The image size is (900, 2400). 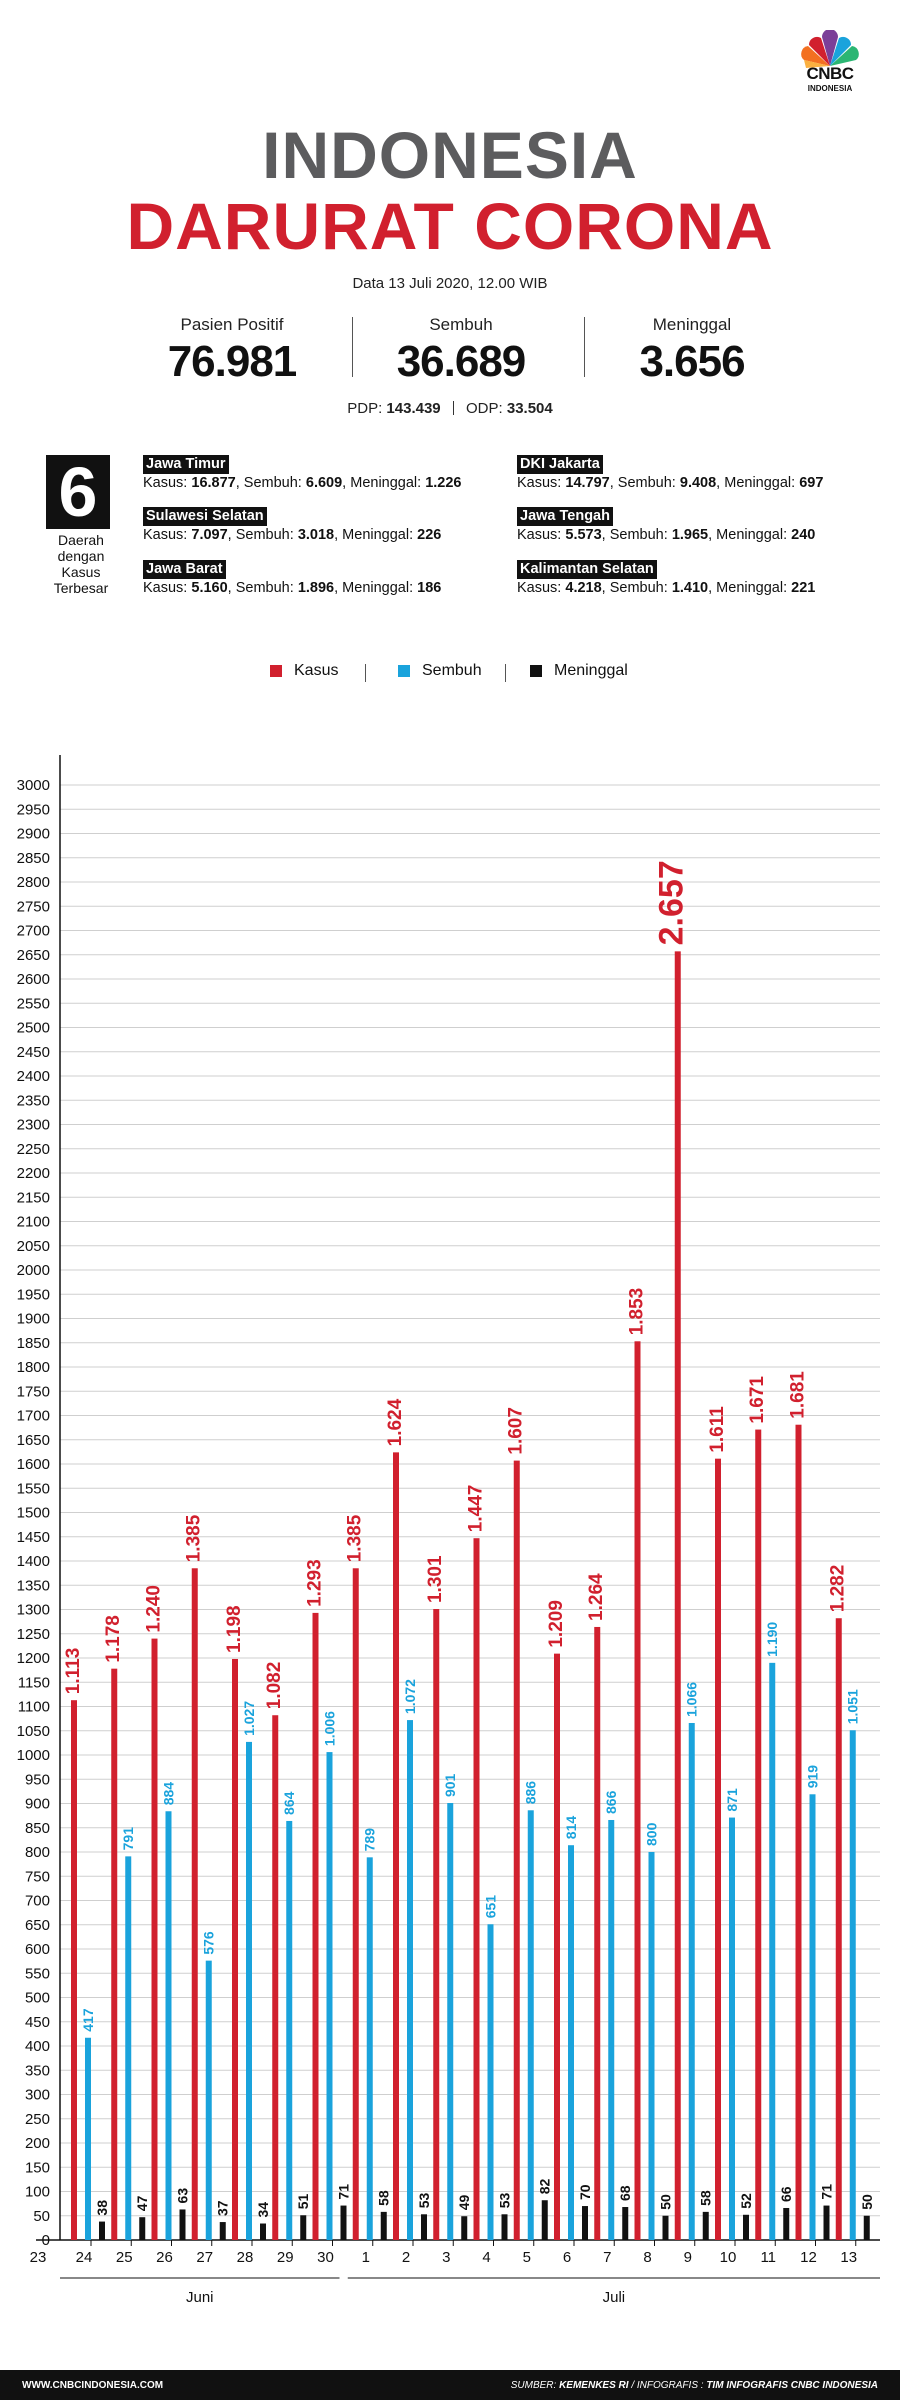 What do you see at coordinates (486, 2257) in the screenshot?
I see `x-tick-label: 4` at bounding box center [486, 2257].